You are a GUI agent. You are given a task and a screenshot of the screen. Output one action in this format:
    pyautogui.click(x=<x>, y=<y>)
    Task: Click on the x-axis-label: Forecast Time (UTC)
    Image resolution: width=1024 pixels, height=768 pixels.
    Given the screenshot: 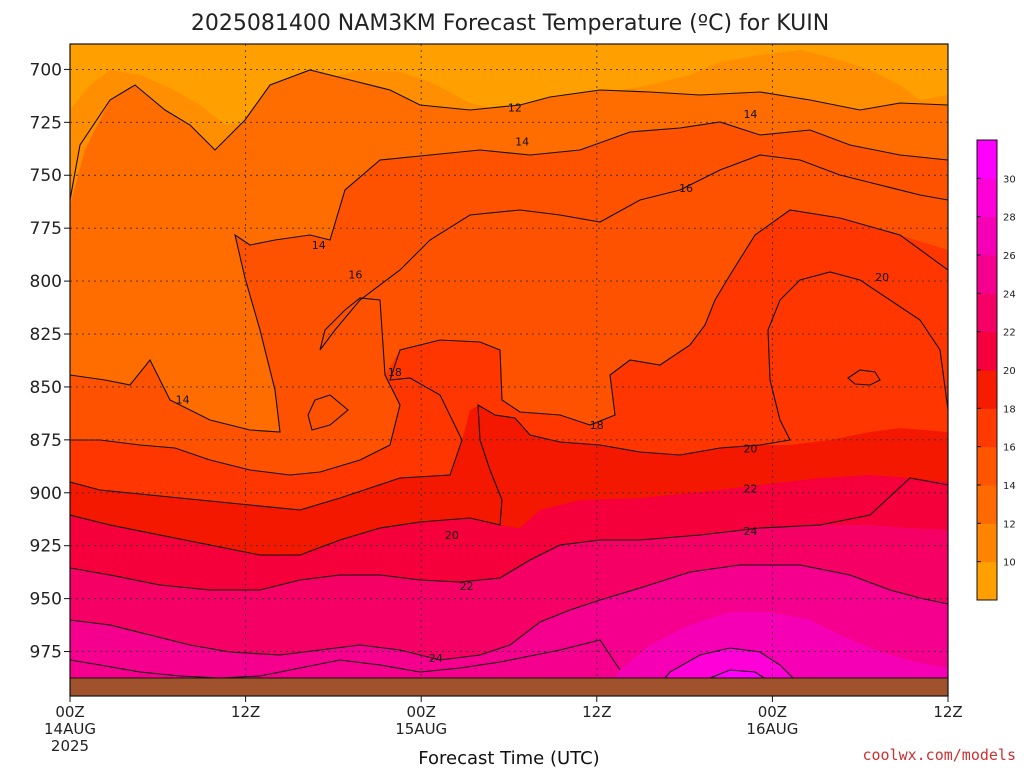 What is the action you would take?
    pyautogui.click(x=508, y=758)
    